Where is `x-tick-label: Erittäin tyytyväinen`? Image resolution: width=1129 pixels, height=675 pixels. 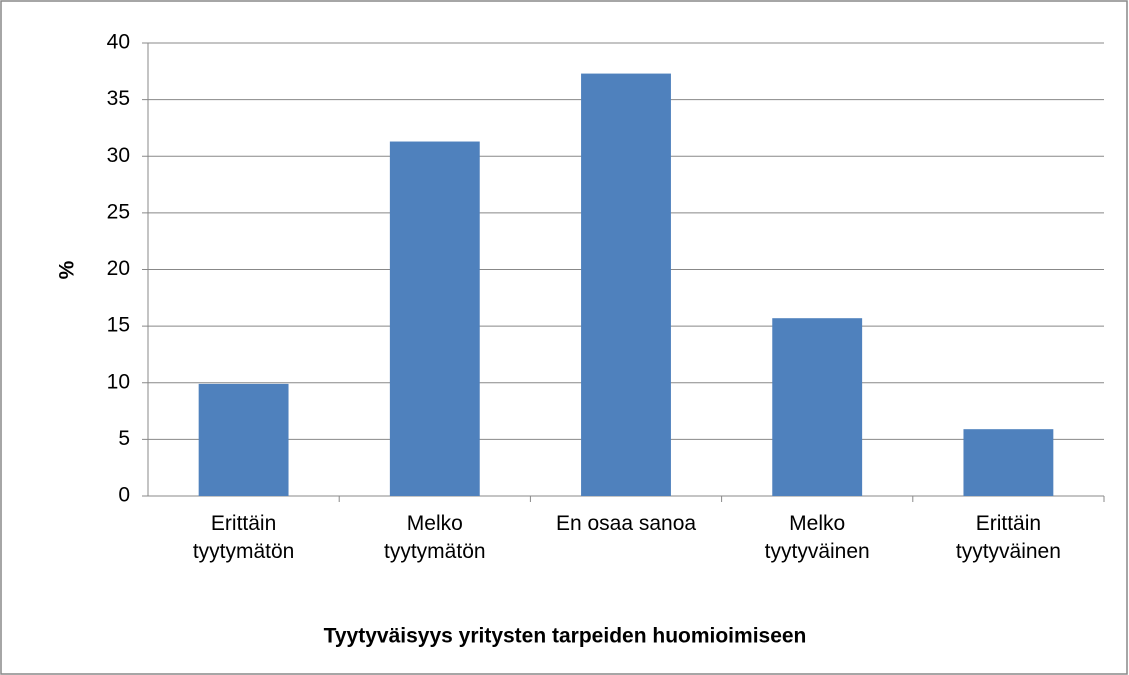
x-tick-label: Erittäin tyytyväinen is located at coordinates (1008, 537).